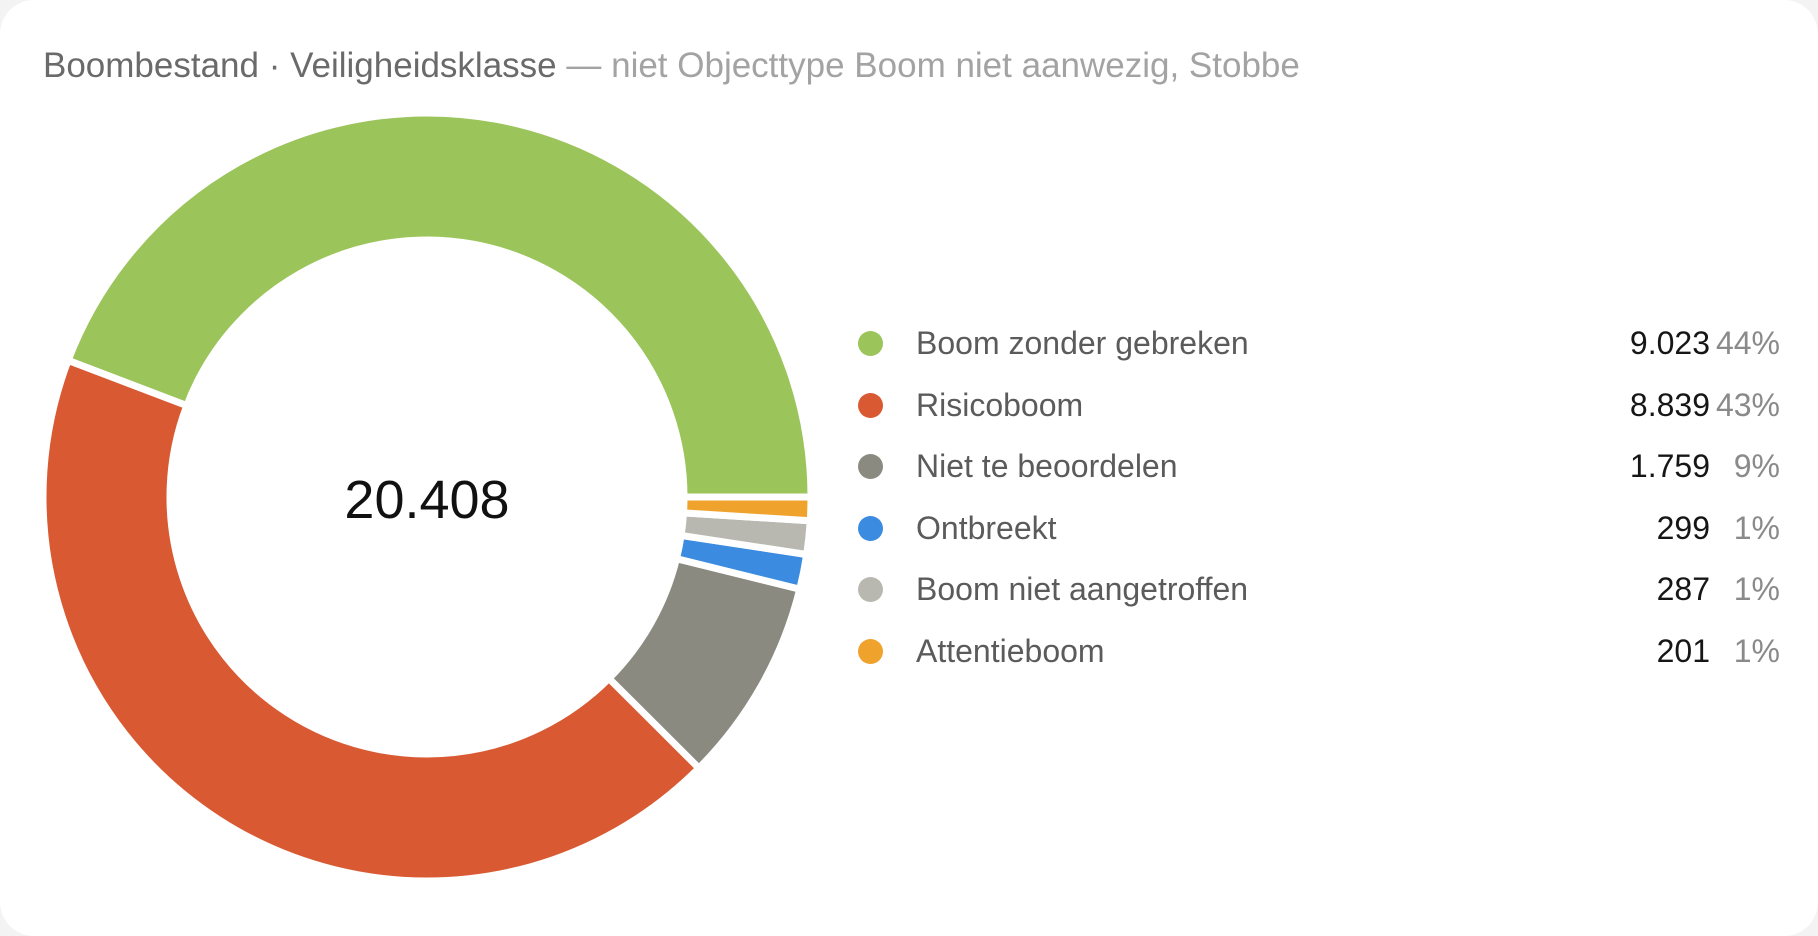 The image size is (1818, 936). What do you see at coordinates (1756, 466) in the screenshot?
I see `legend-percent: 9%` at bounding box center [1756, 466].